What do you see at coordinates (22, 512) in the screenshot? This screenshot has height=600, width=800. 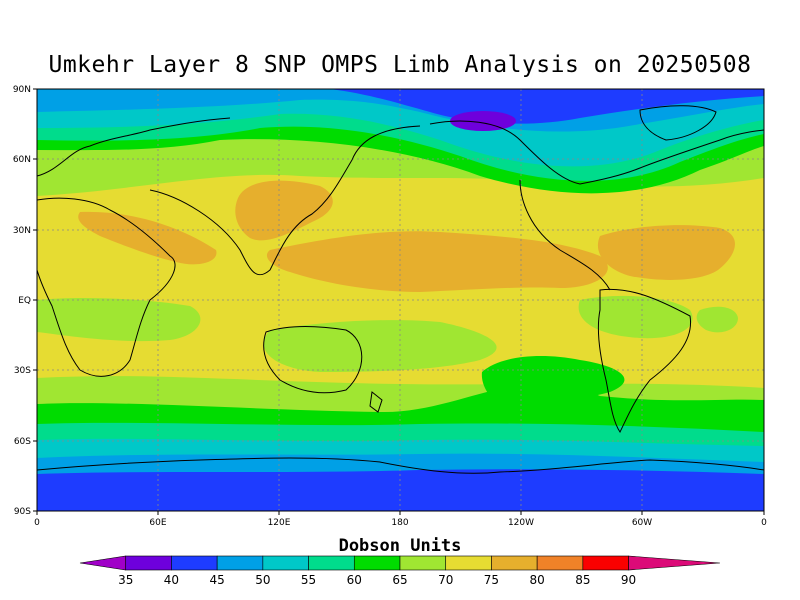 I see `lat-tick-label: 90S` at bounding box center [22, 512].